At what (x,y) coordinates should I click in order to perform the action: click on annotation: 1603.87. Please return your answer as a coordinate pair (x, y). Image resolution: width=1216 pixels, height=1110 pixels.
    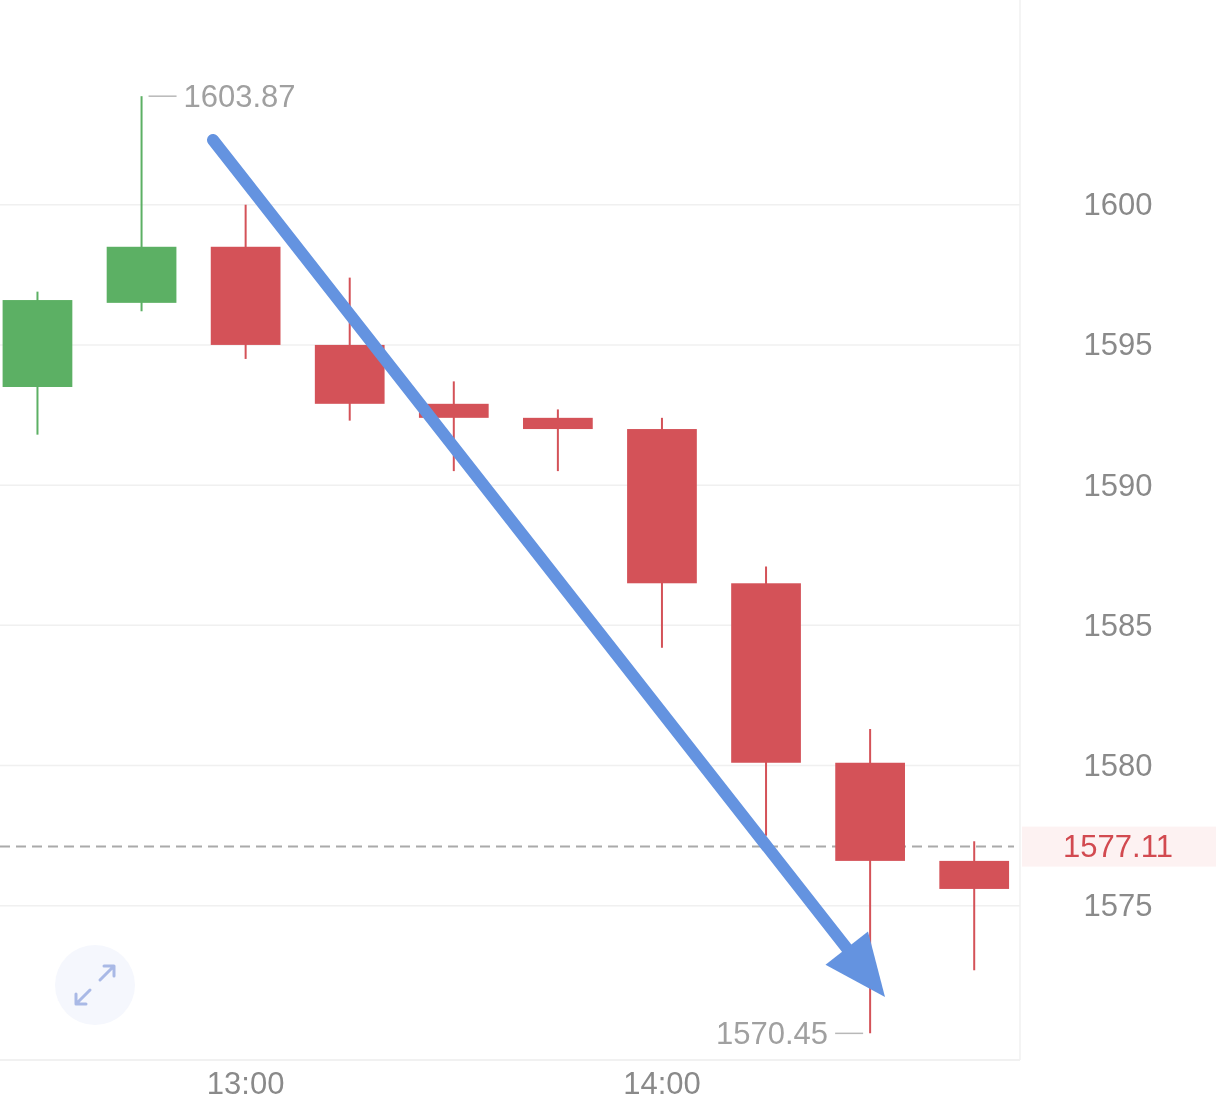
    Looking at the image, I should click on (239, 96).